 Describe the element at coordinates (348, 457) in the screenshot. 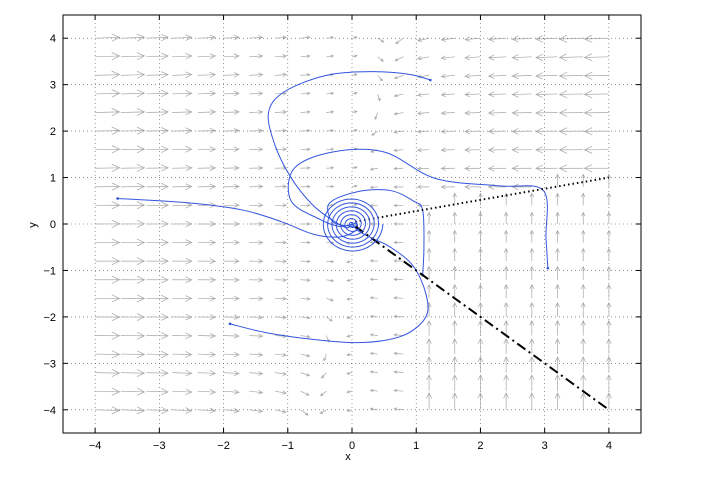

I see `x-axis-label: x` at that location.